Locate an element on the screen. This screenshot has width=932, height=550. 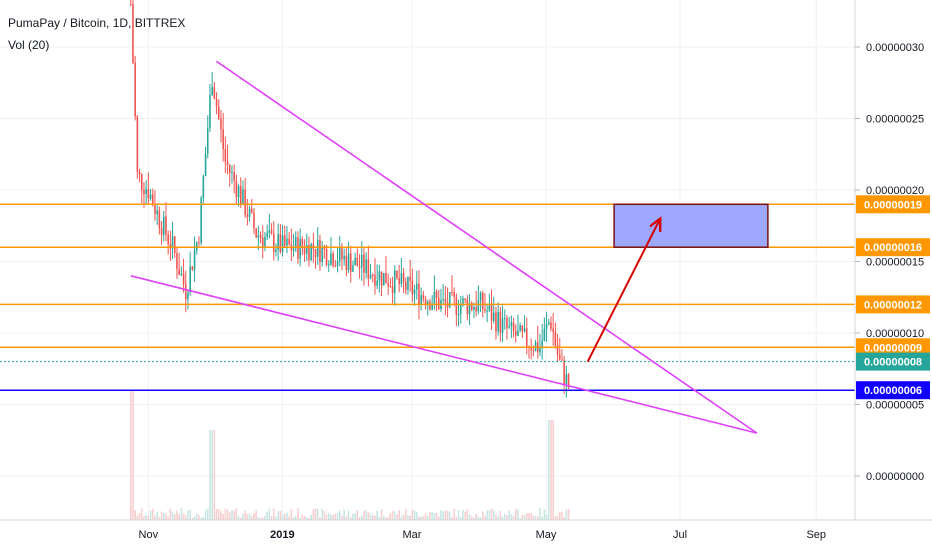
last-price-badge-text: 0.00000008 is located at coordinates (893, 363).